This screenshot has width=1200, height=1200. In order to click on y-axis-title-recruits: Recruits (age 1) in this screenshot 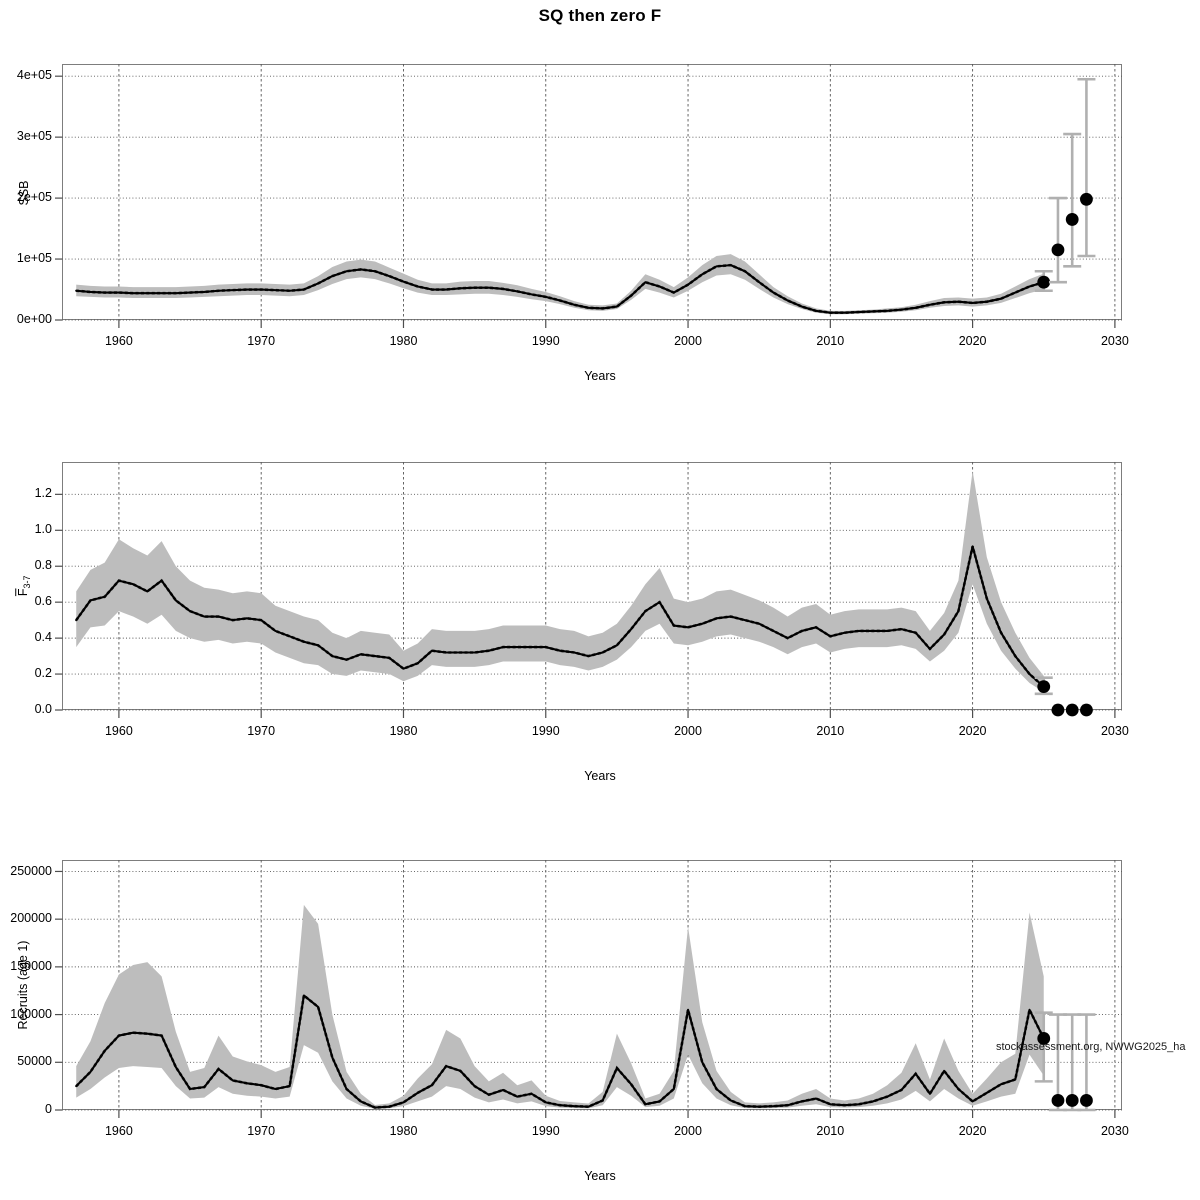, I will do `click(23, 985)`.